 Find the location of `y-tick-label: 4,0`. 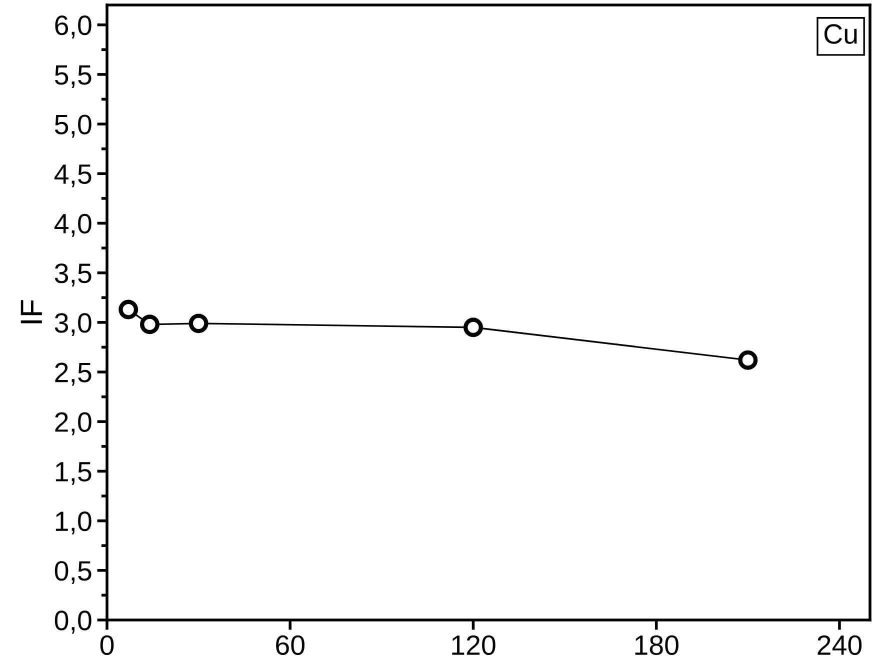

y-tick-label: 4,0 is located at coordinates (73, 225).